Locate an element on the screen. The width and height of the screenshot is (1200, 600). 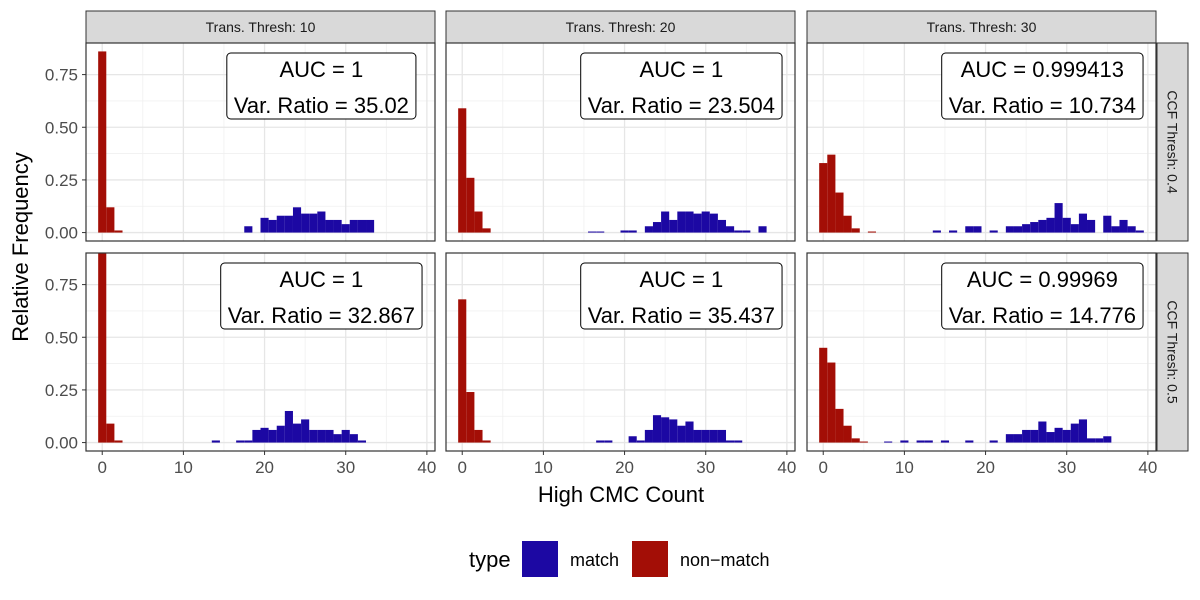
facet-strip-col-label: Trans. Thresh: 10 is located at coordinates (261, 27).